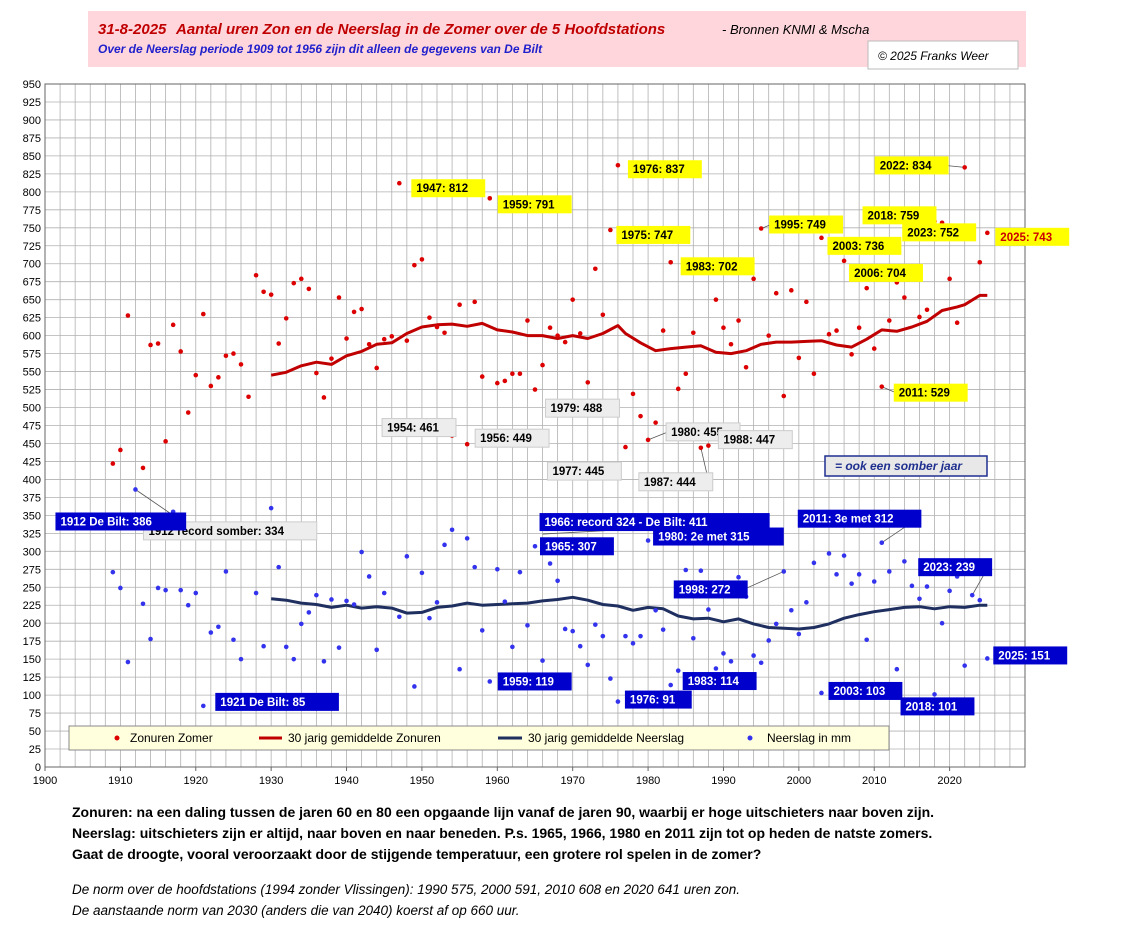 The width and height of the screenshot is (1137, 931). Describe the element at coordinates (704, 538) in the screenshot. I see `rain-label-text: 1980: 2e met 315` at that location.